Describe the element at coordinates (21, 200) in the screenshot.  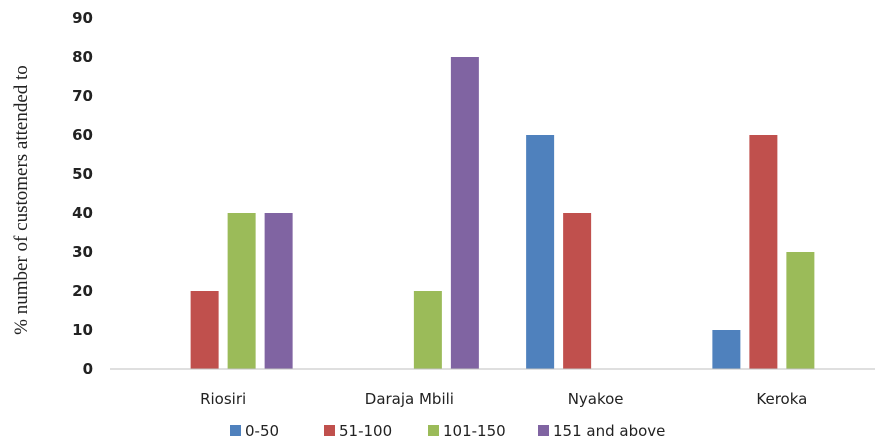
I see `y-axis-label: % number of customers attended to` at that location.